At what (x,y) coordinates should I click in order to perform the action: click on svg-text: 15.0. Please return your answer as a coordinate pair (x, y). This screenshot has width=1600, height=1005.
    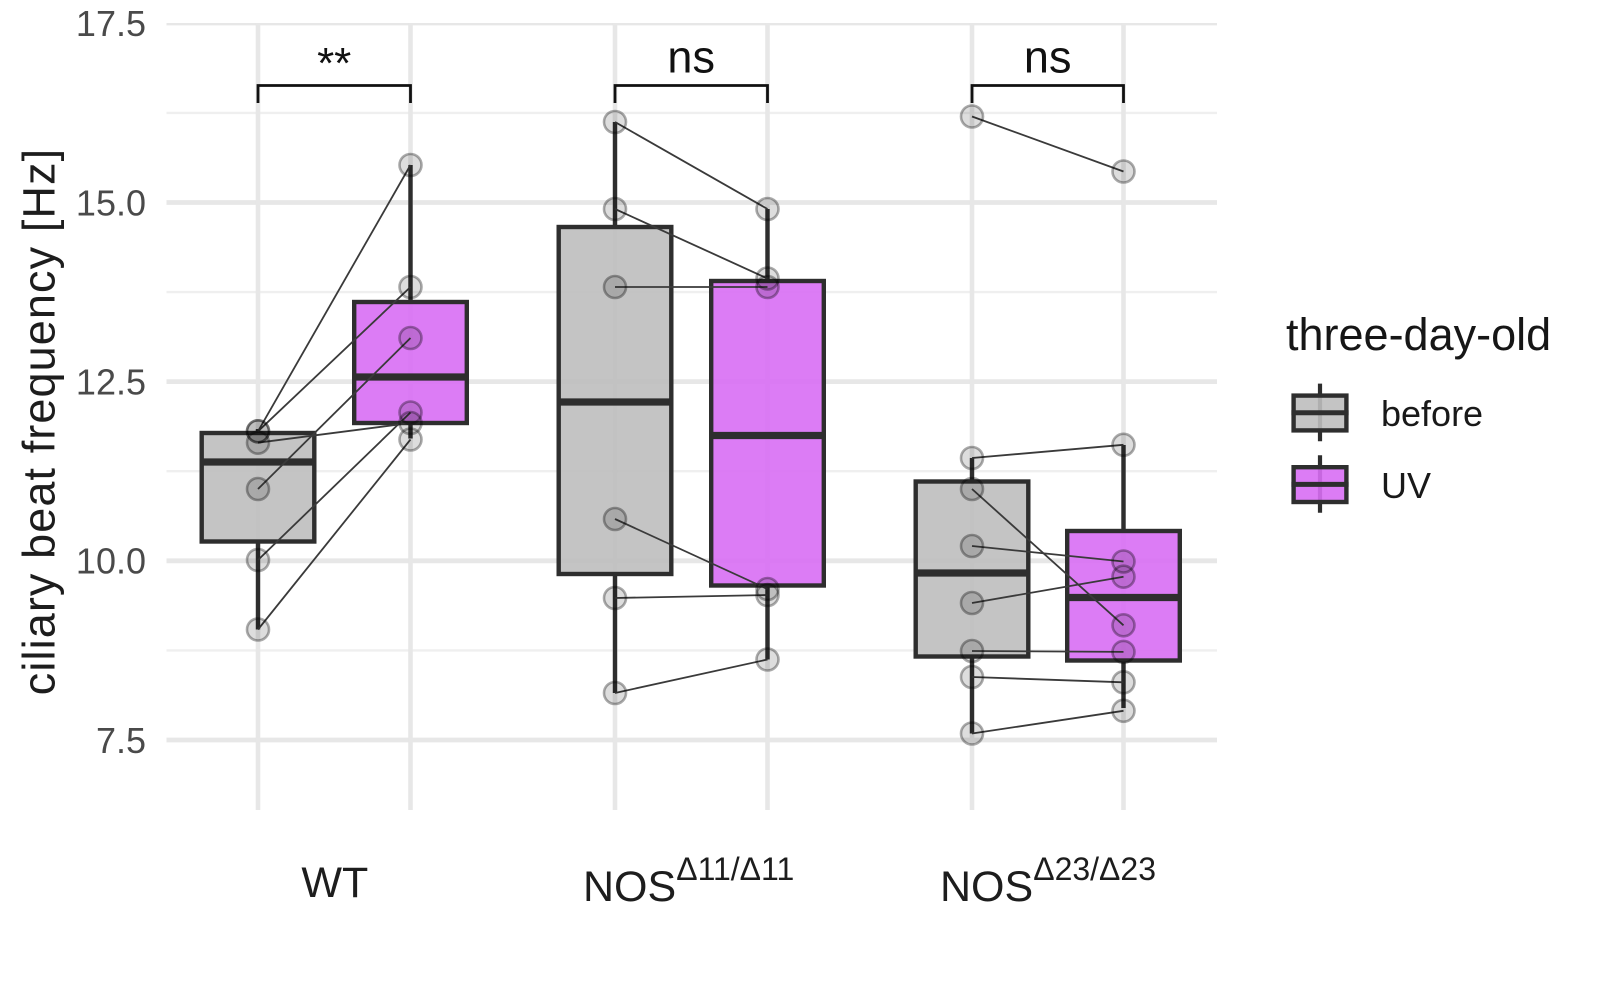
    Looking at the image, I should click on (111, 202).